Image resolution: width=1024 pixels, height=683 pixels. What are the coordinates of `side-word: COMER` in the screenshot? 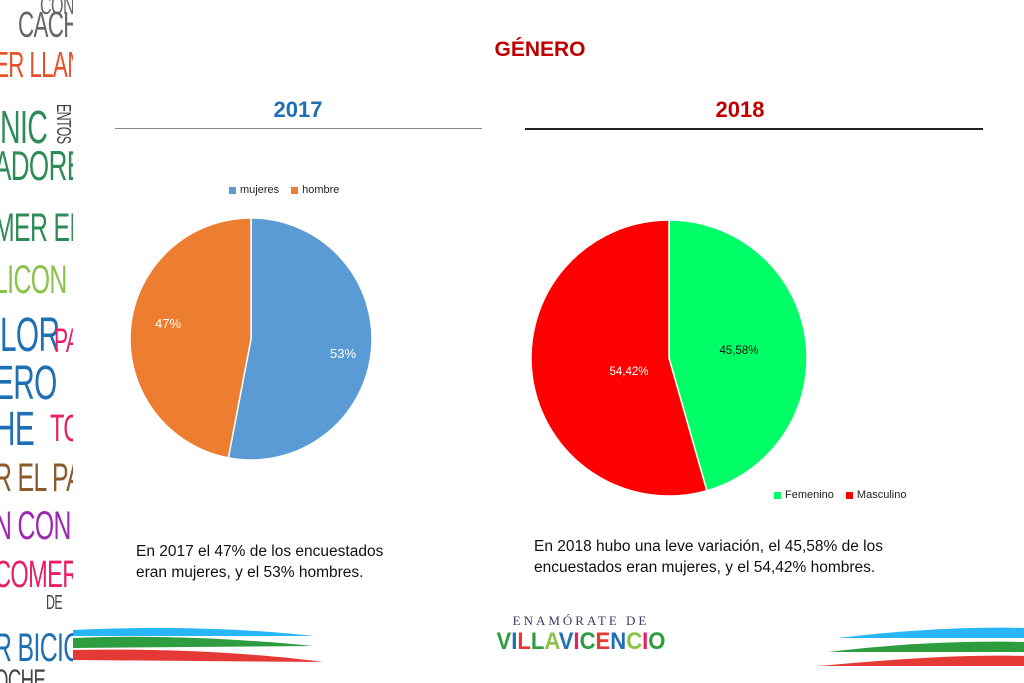 It's located at (36, 575).